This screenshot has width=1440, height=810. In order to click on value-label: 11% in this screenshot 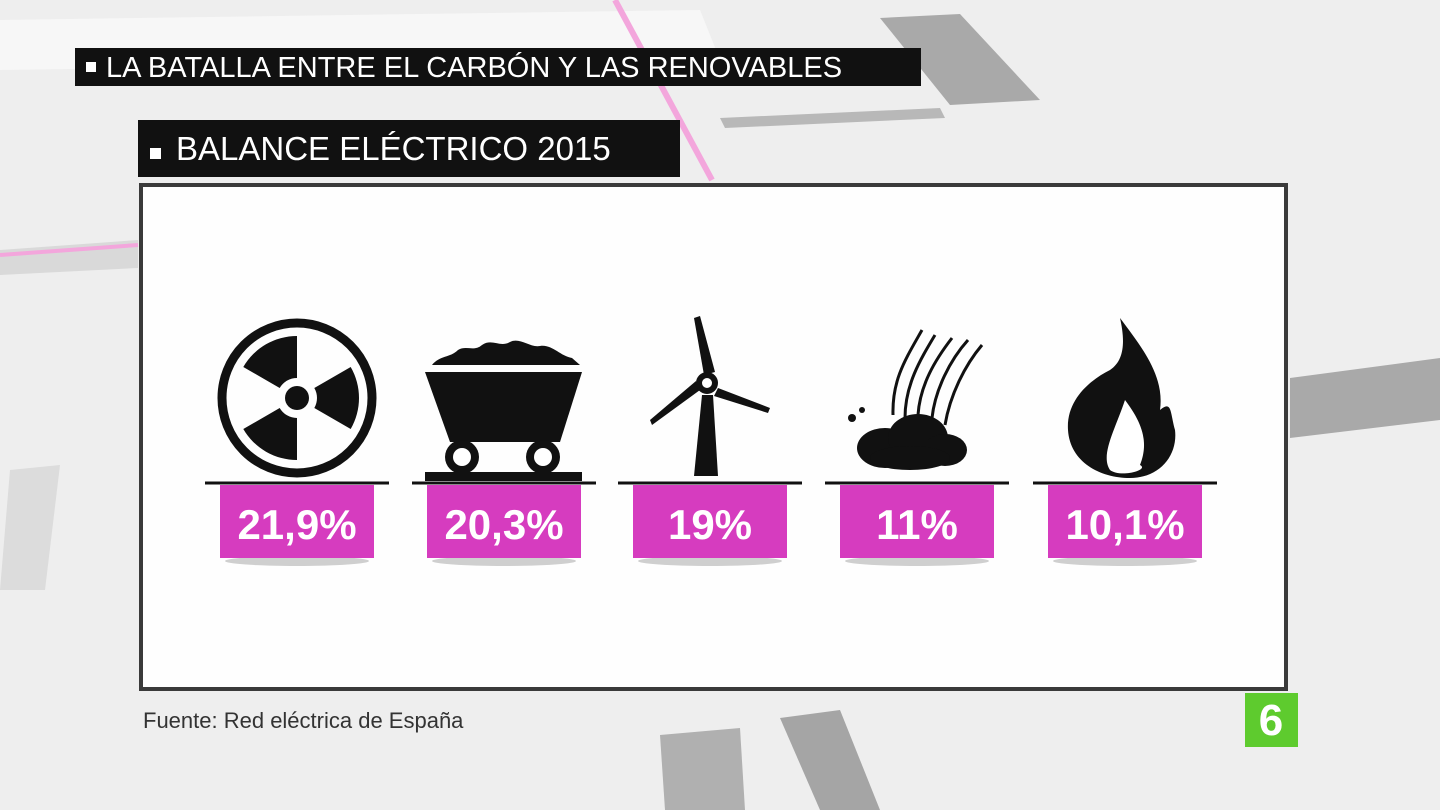, I will do `click(917, 524)`.